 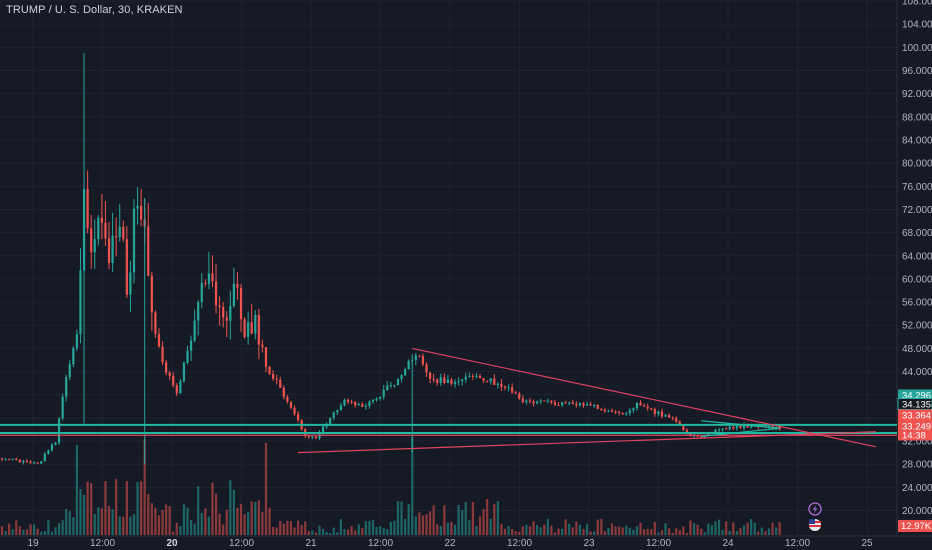 What do you see at coordinates (815, 509) in the screenshot?
I see `lightning-icon` at bounding box center [815, 509].